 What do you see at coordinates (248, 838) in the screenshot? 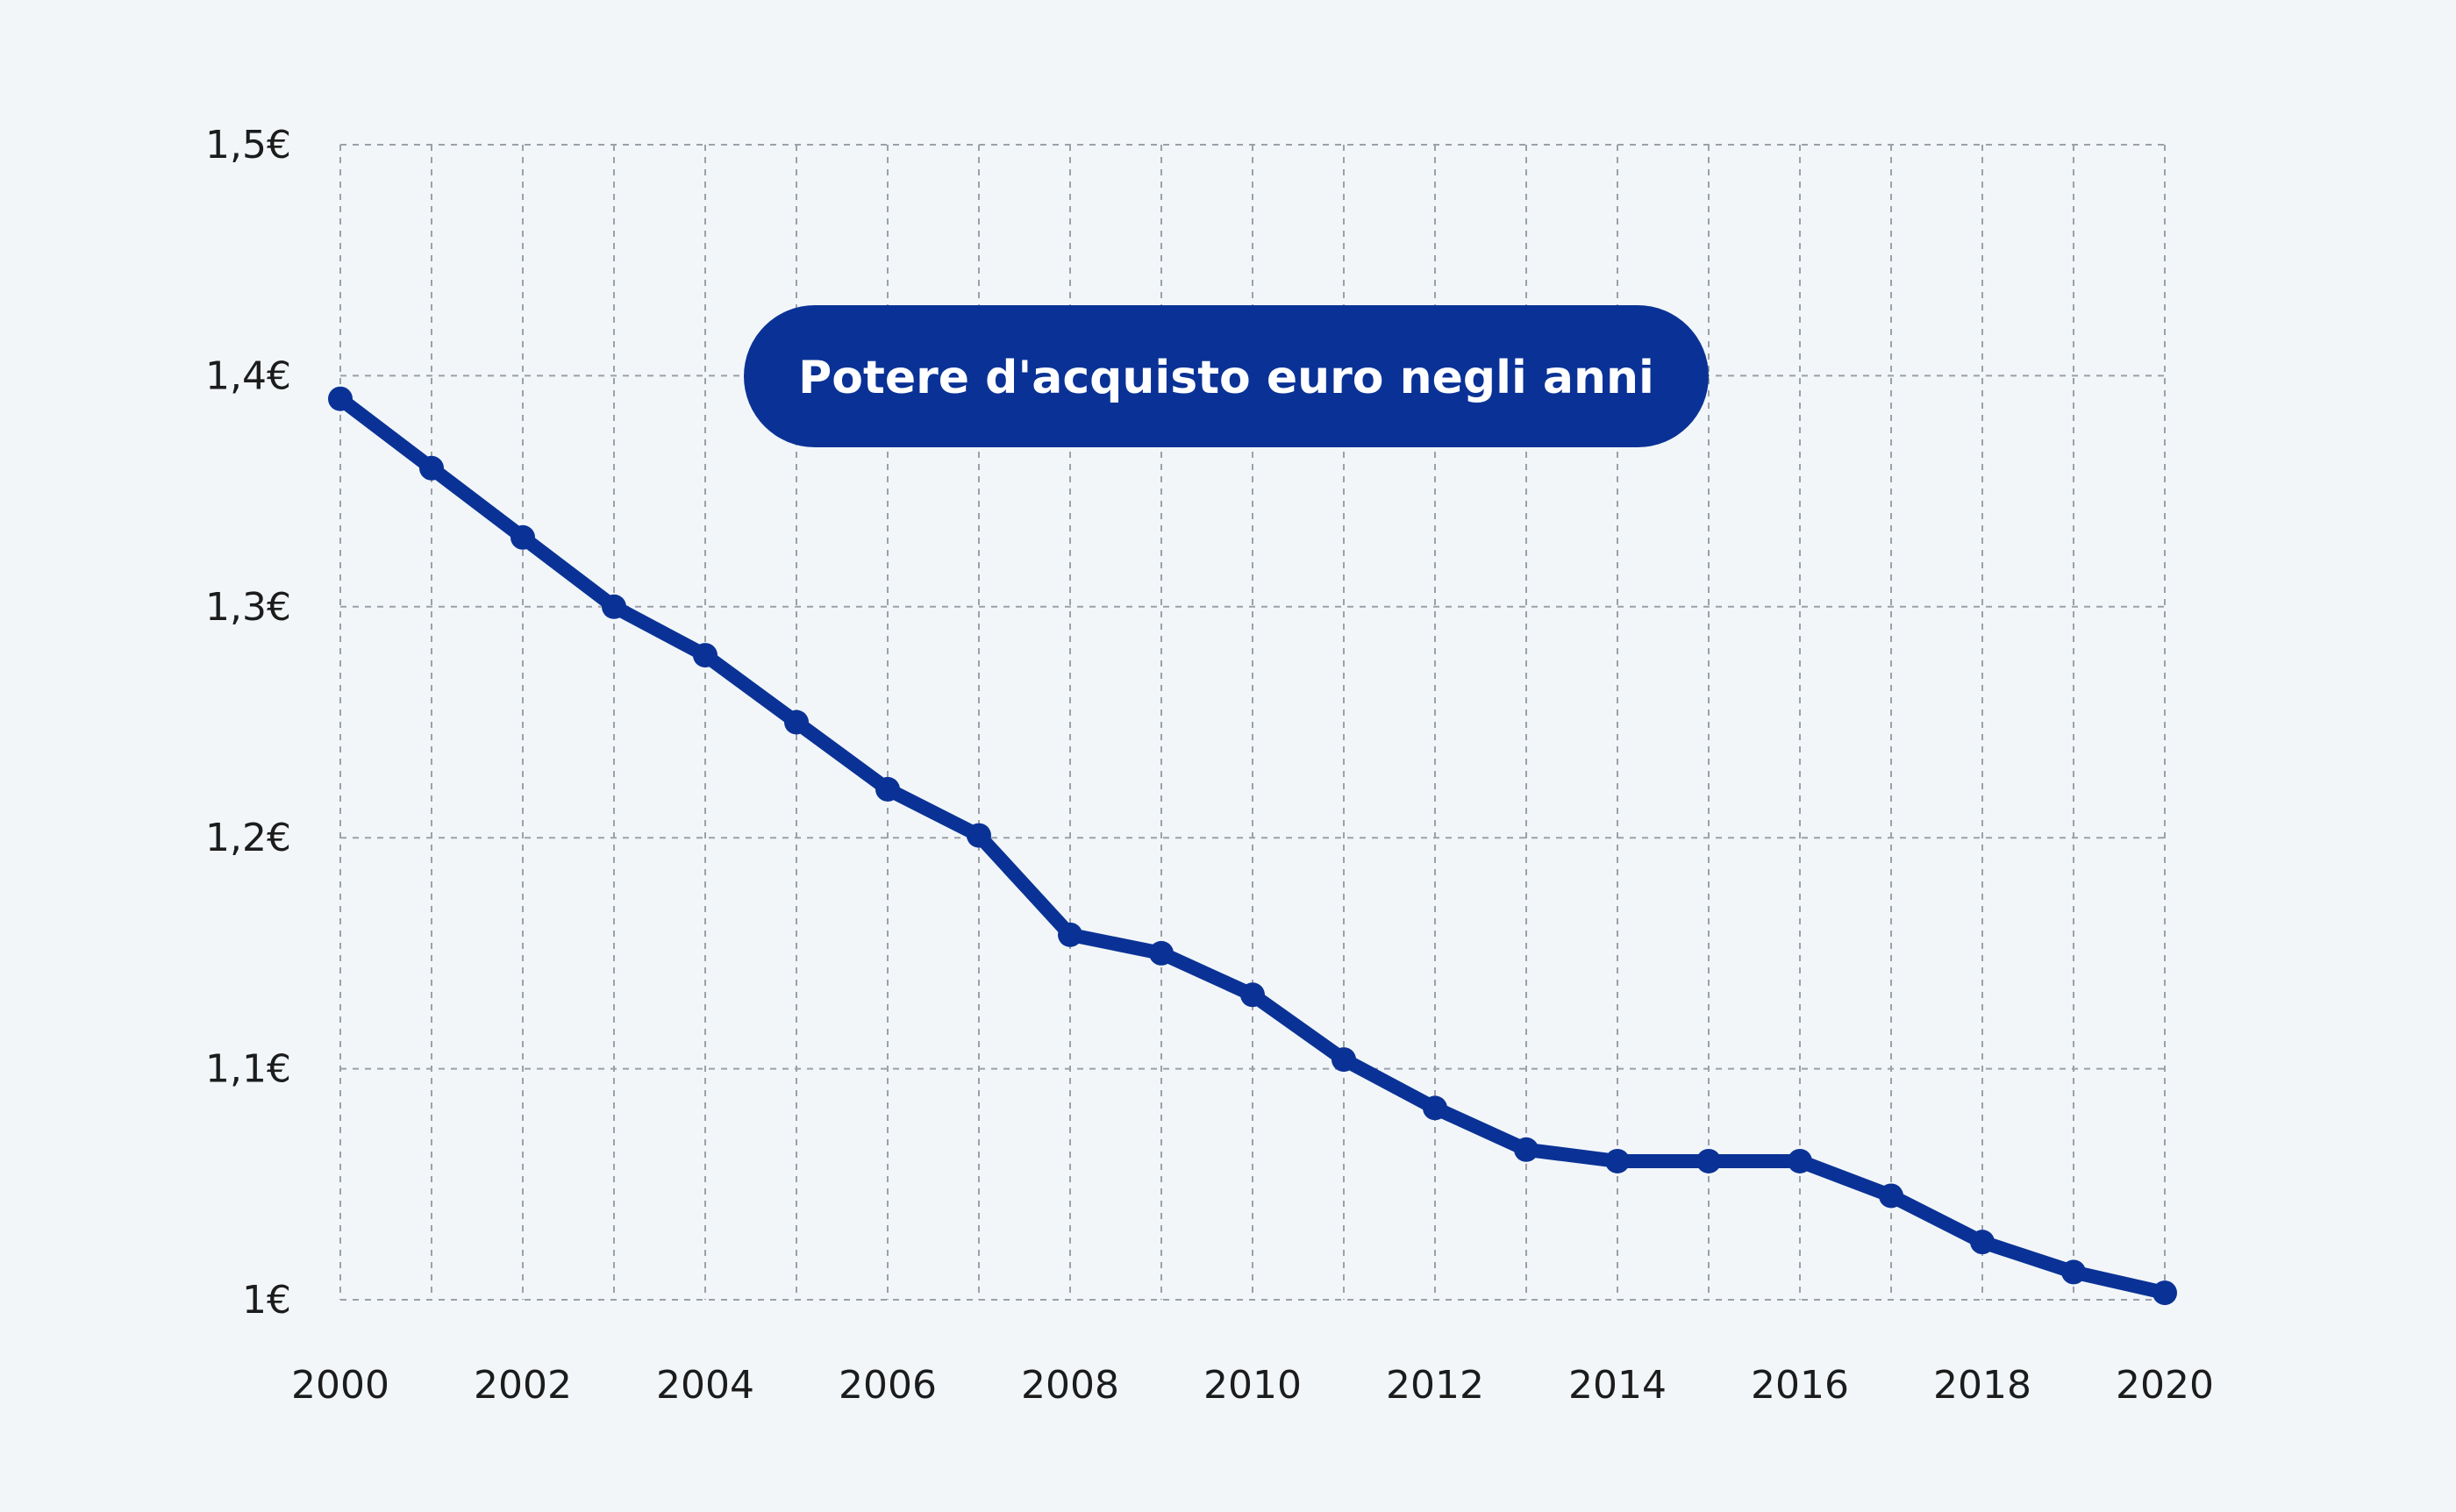
I see `y-tick-label: 1,2€` at bounding box center [248, 838].